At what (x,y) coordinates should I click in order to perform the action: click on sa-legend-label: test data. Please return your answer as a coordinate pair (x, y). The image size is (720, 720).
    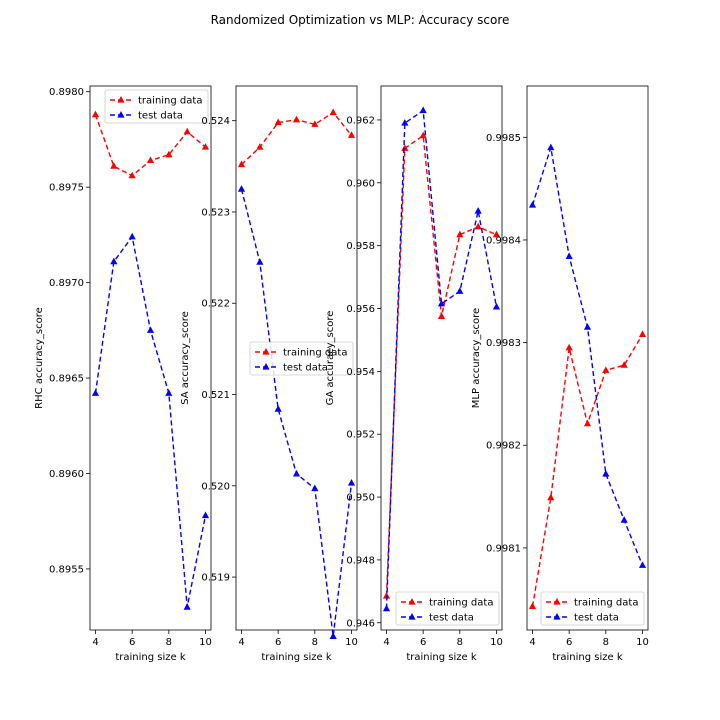
    Looking at the image, I should click on (305, 368).